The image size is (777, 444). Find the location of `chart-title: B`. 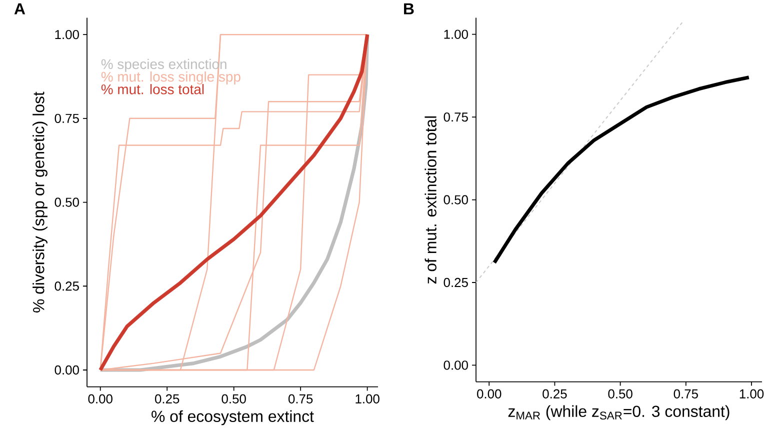

chart-title: B is located at coordinates (409, 8).